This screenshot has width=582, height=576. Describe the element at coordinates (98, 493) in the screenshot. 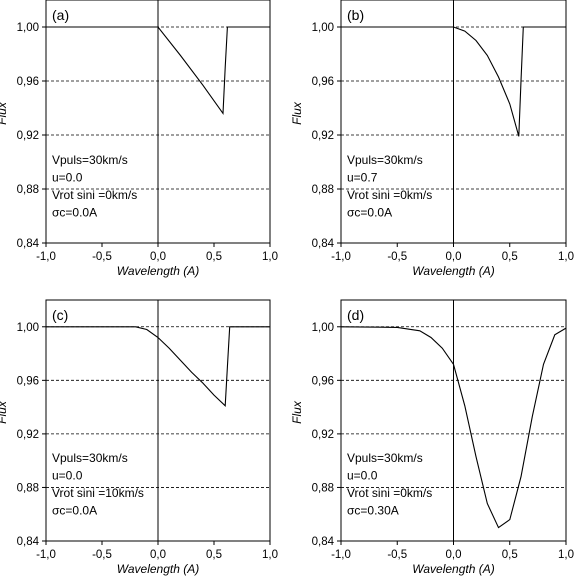

I see `annotation-text: Vrot sini =10km/s` at that location.